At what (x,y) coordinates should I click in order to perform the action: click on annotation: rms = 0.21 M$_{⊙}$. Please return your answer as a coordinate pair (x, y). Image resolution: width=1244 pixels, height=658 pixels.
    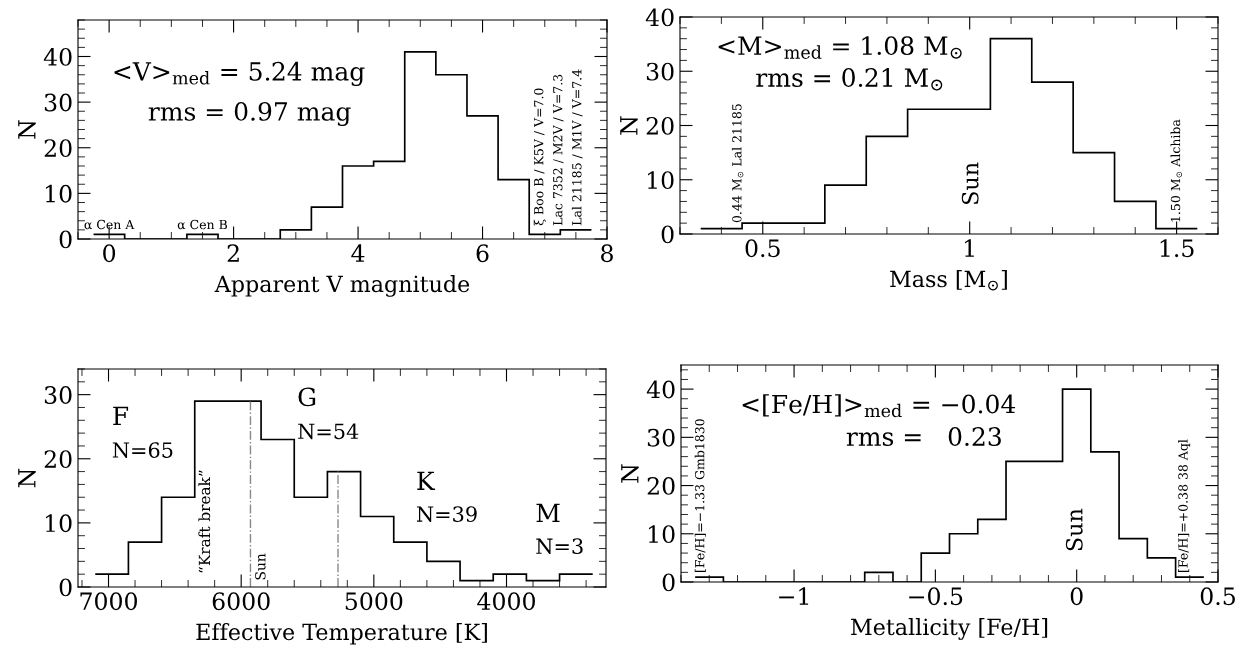
    Looking at the image, I should click on (849, 79).